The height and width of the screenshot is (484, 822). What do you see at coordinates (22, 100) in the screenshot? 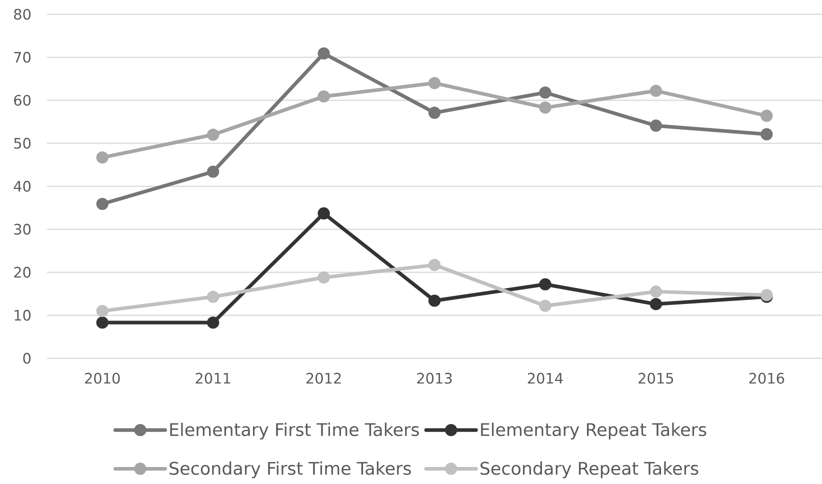
I see `y-tick-label: 60` at bounding box center [22, 100].